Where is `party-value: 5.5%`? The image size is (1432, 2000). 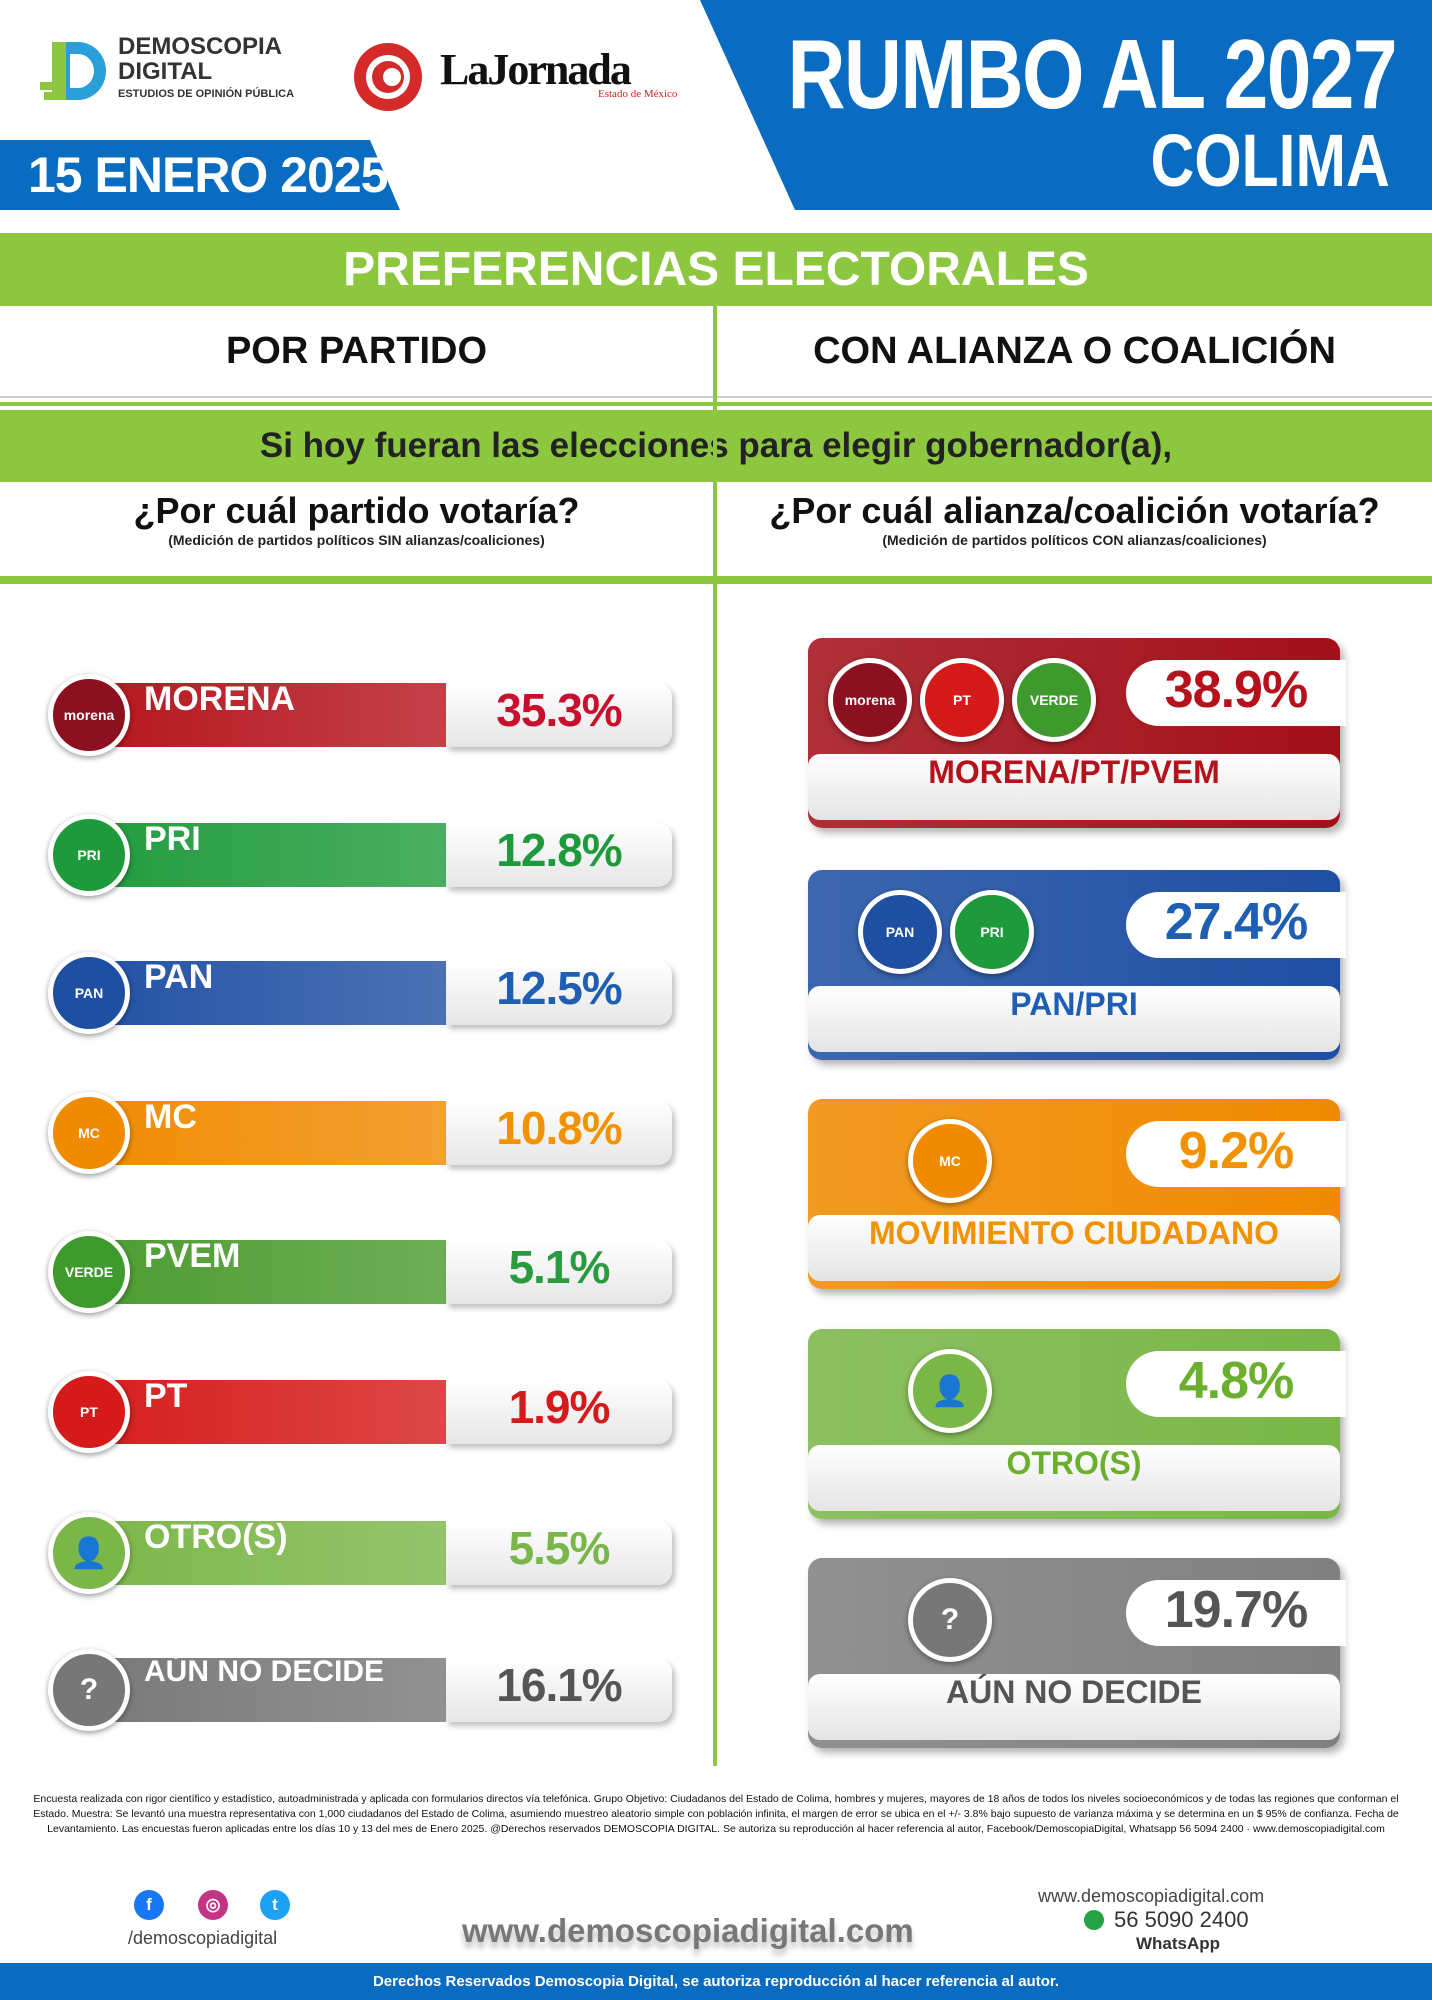
party-value: 5.5% is located at coordinates (559, 1553).